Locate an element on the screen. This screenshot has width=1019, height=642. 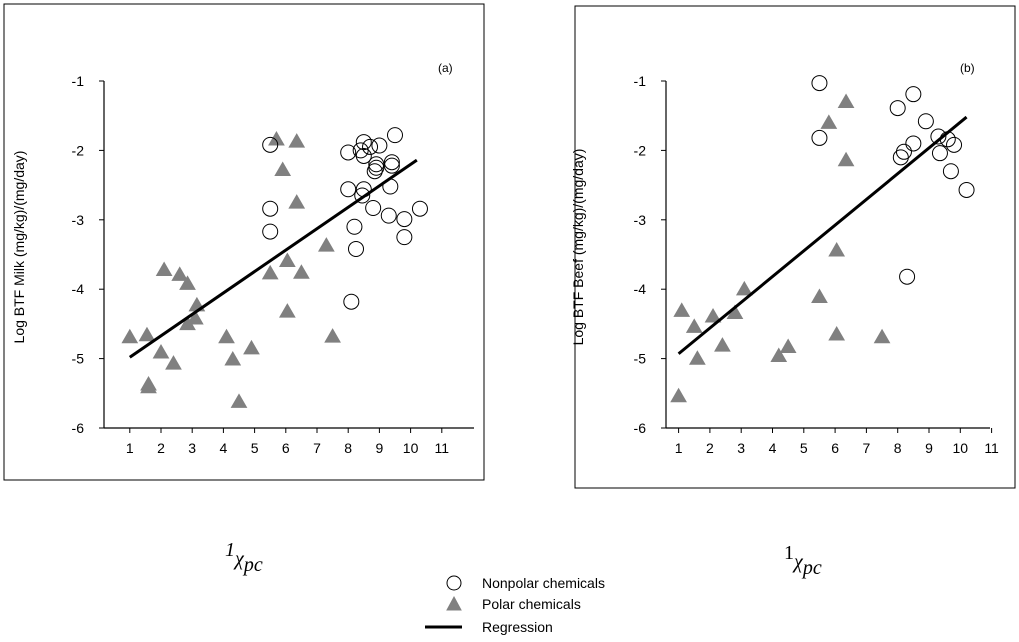
legend-label-regression: Regression is located at coordinates (517, 627).